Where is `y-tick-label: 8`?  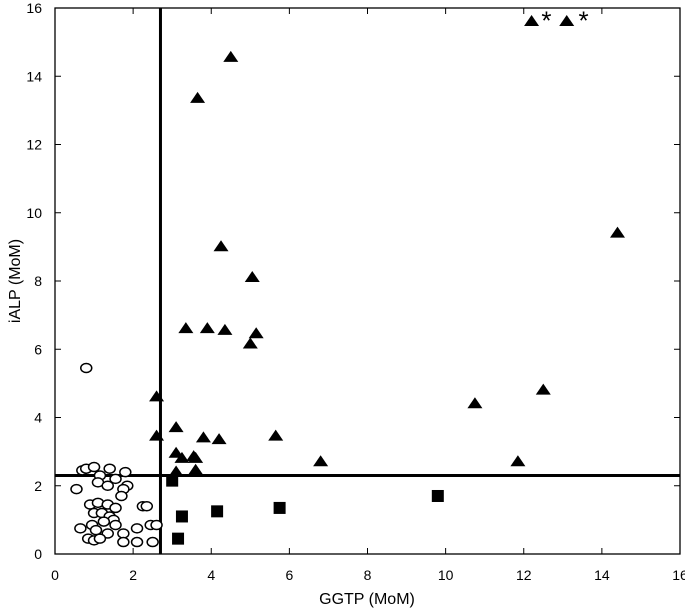
y-tick-label: 8 is located at coordinates (38, 281).